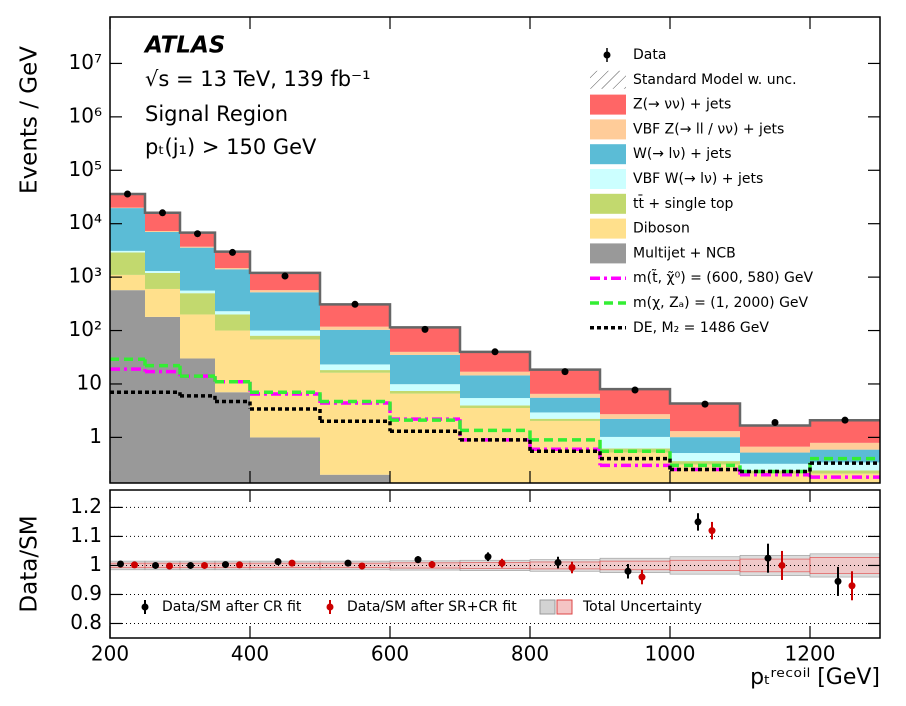 This screenshot has height=706, width=906. What do you see at coordinates (85, 115) in the screenshot?
I see `y-tick-label: 10⁶` at bounding box center [85, 115].